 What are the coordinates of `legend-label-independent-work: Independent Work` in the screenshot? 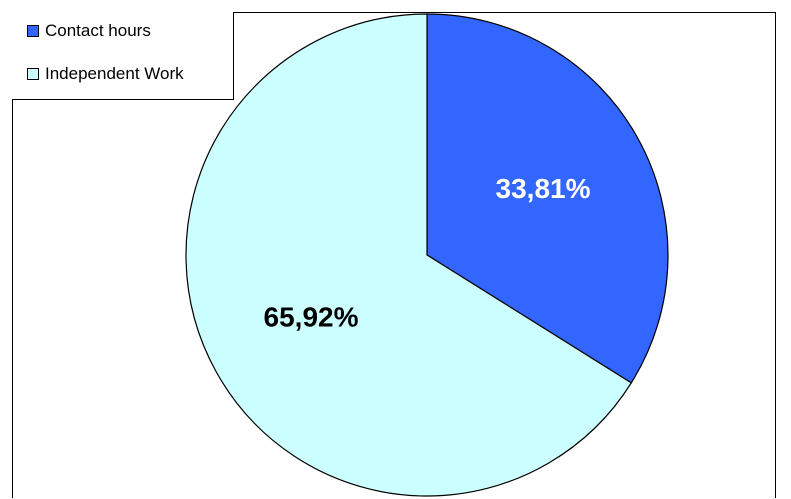 It's located at (114, 73).